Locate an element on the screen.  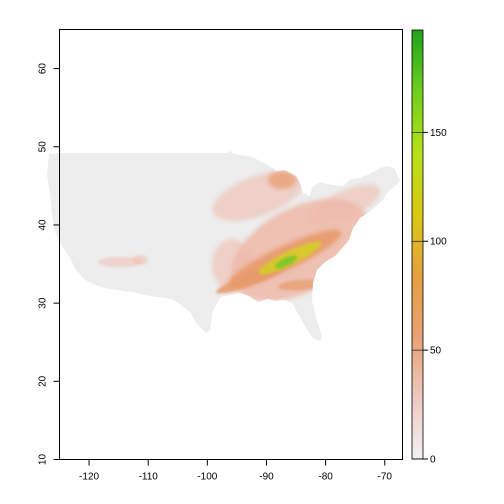
y-tick-label: 50 is located at coordinates (43, 147).